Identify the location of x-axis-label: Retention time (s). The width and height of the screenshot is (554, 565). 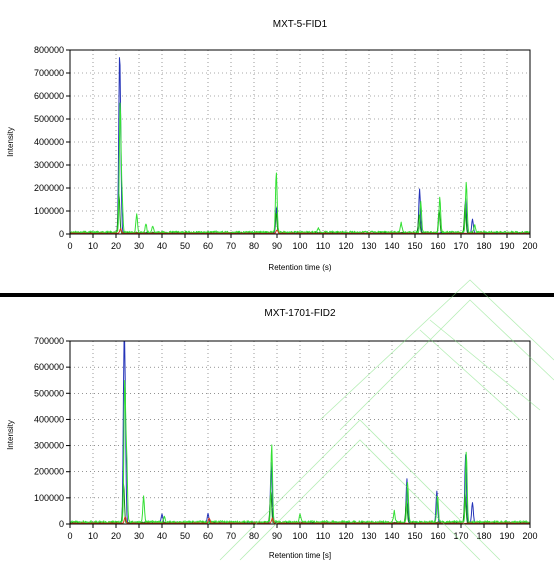
(299, 267).